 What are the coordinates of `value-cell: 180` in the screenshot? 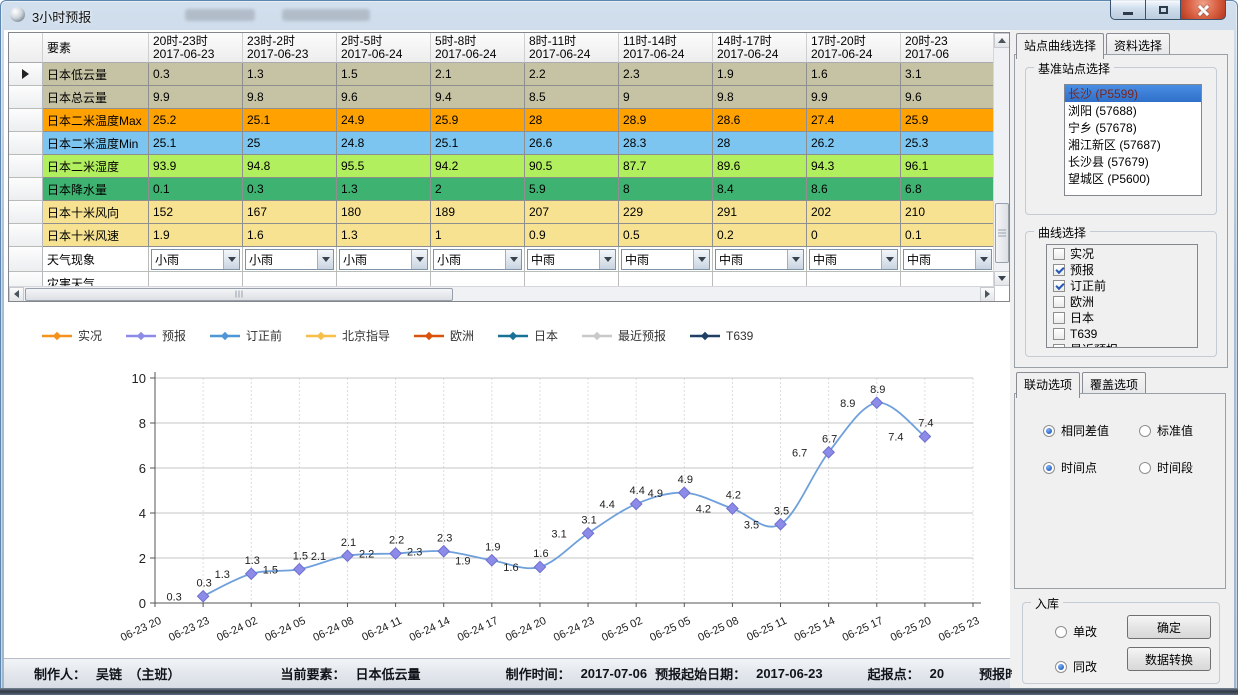 It's located at (384, 212).